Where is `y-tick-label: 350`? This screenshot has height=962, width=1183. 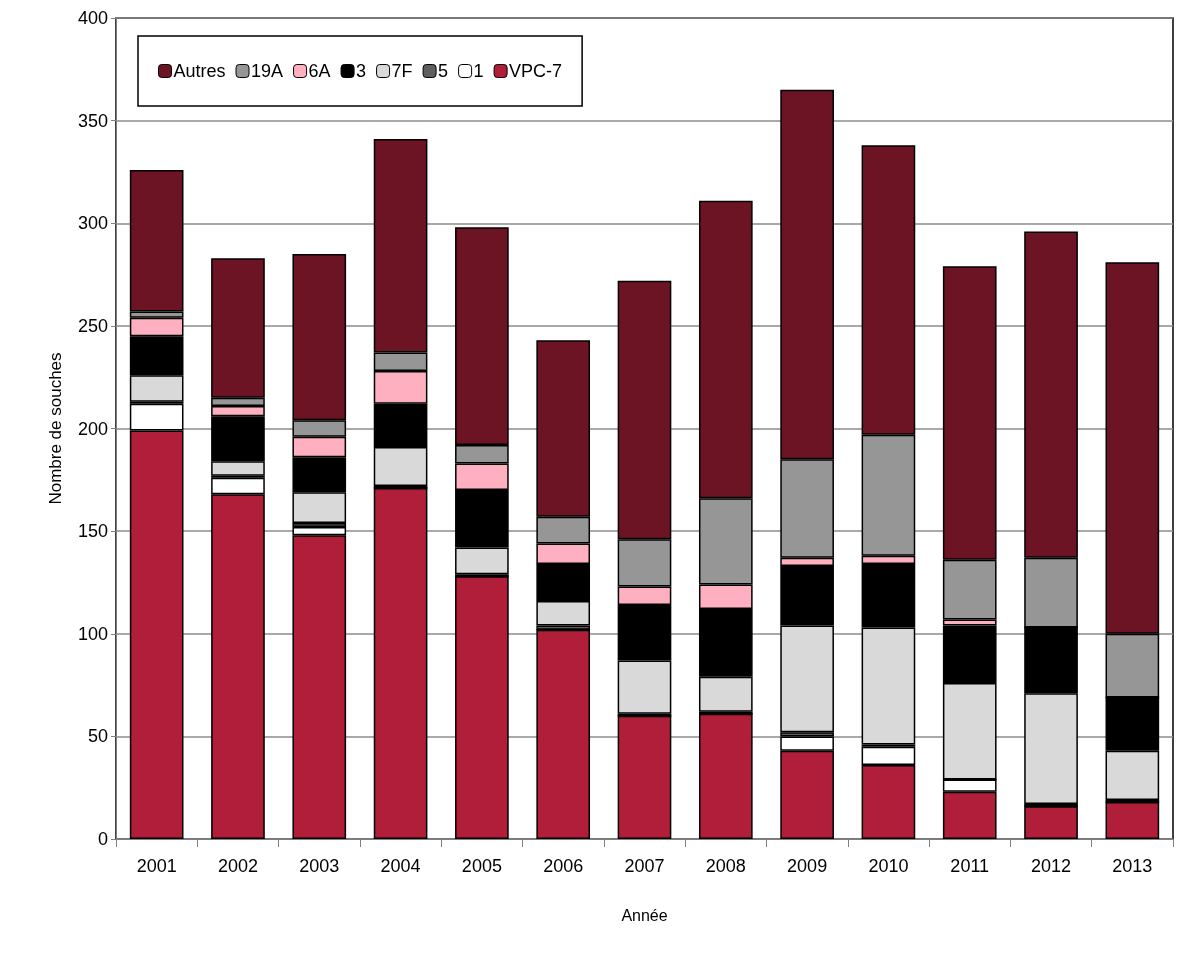
y-tick-label: 350 is located at coordinates (92, 120).